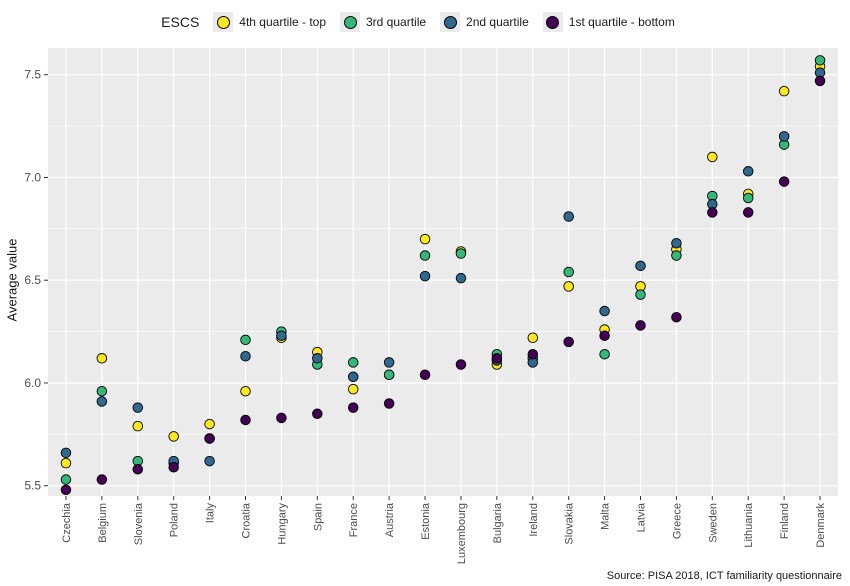 The image size is (850, 586). Describe the element at coordinates (223, 22) in the screenshot. I see `legend-dot-4th-quartile` at that location.